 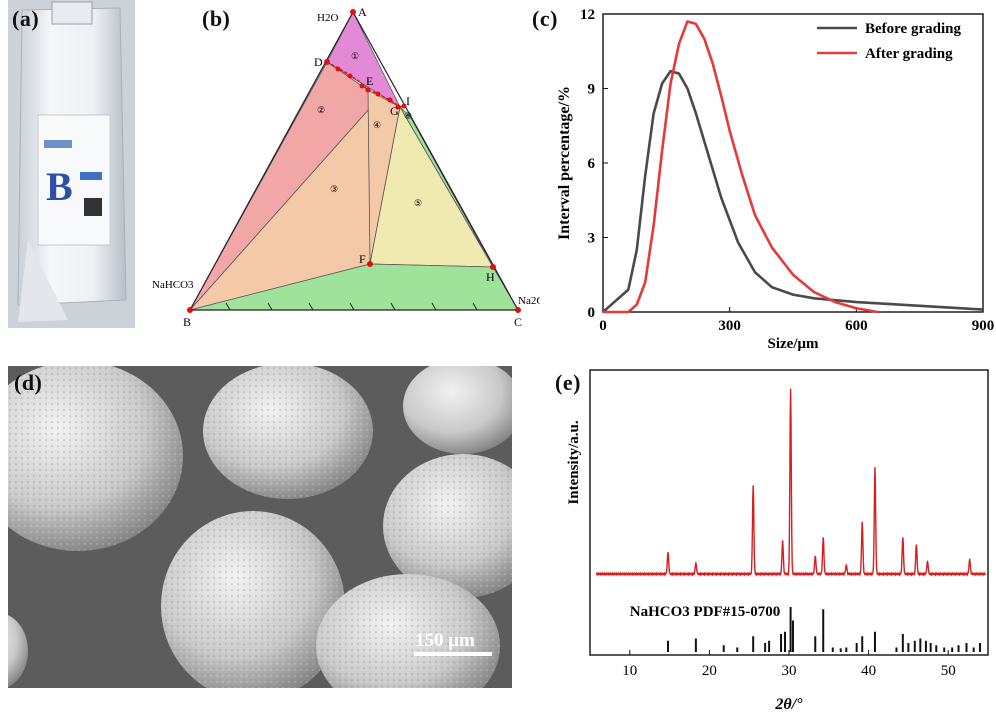 What do you see at coordinates (377, 125) in the screenshot?
I see `region-label-4: ④` at bounding box center [377, 125].